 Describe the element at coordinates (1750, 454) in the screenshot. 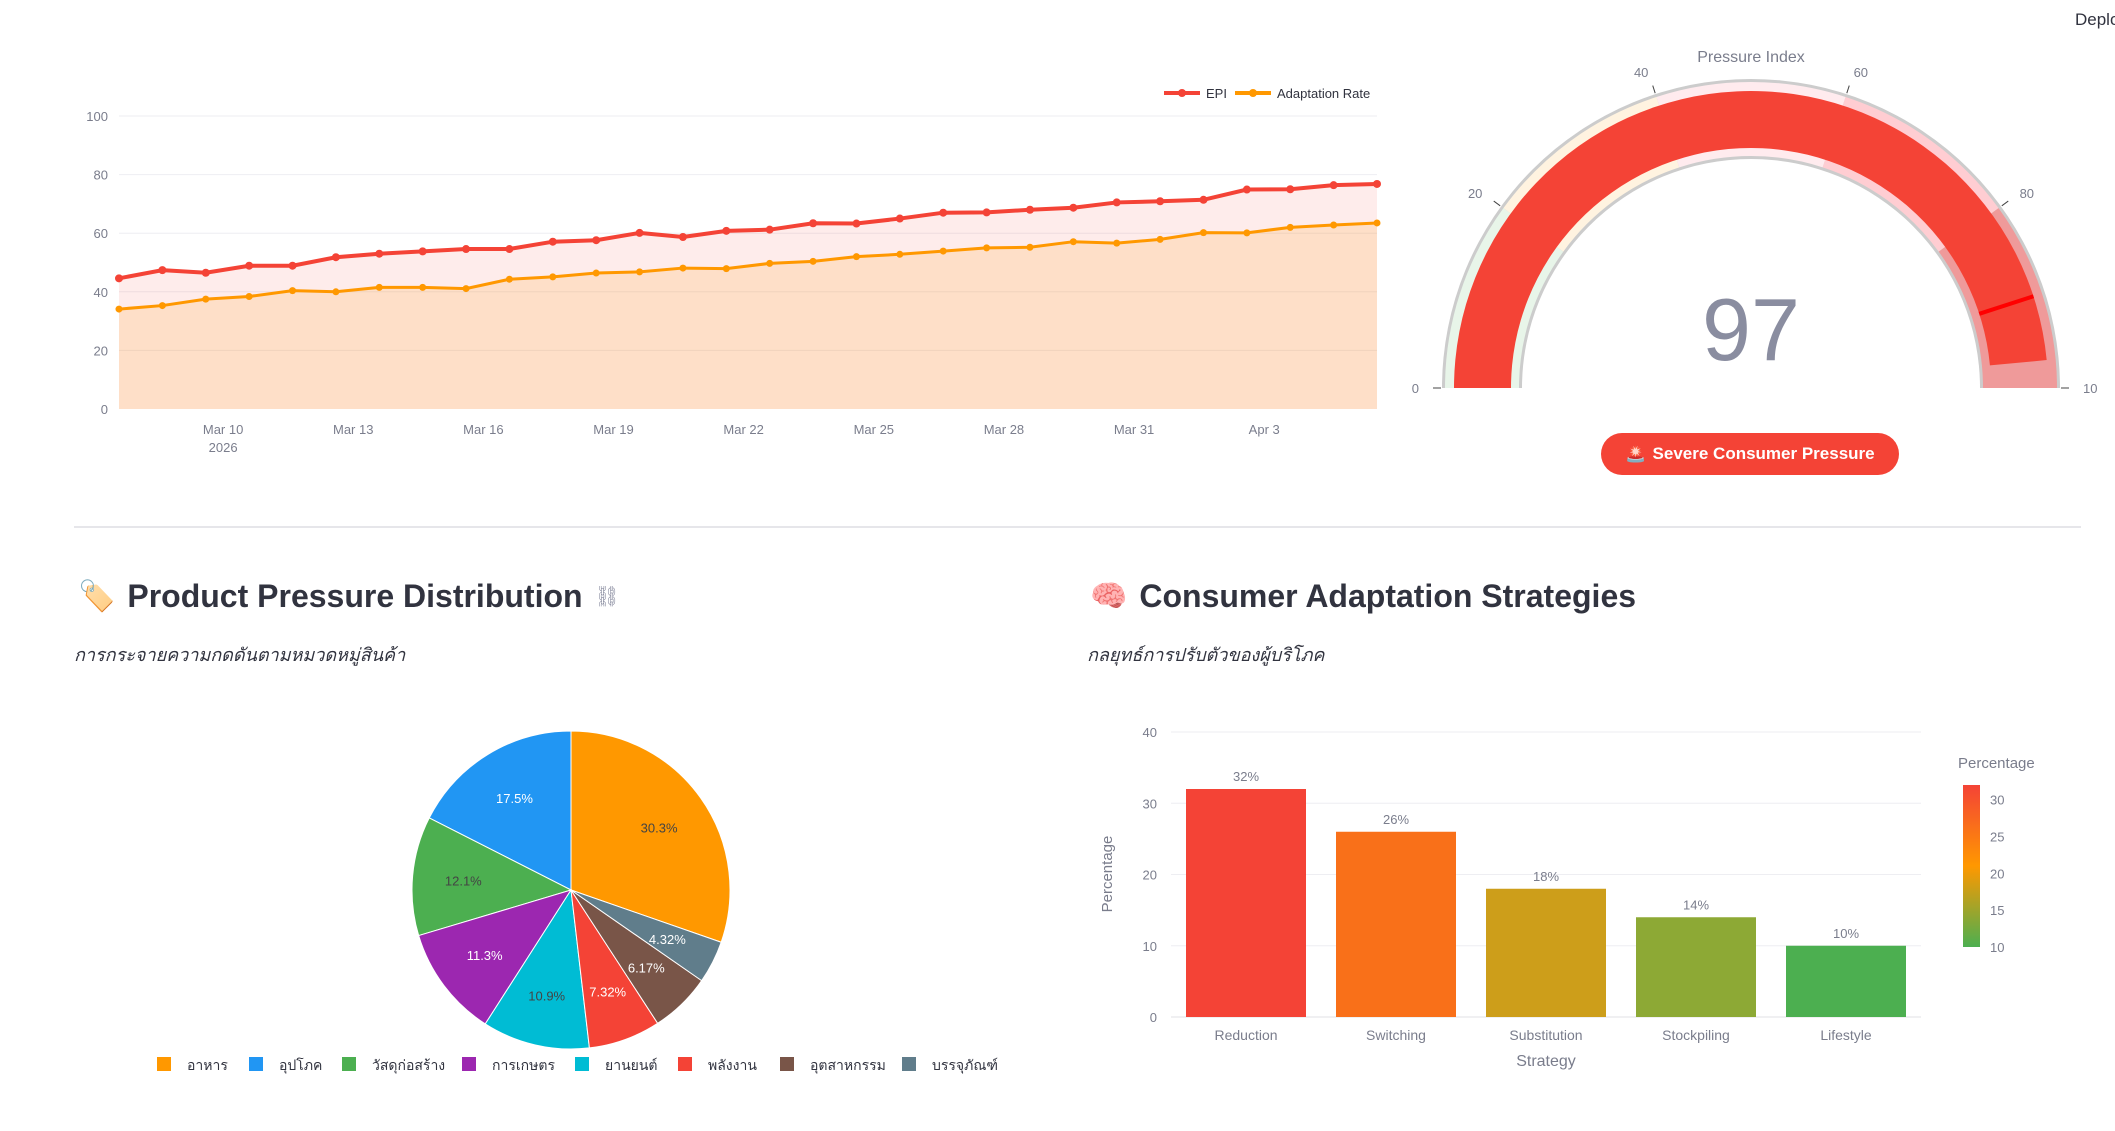

I see `severe-pressure-badge: 🚨 Severe Consumer Pressure` at that location.